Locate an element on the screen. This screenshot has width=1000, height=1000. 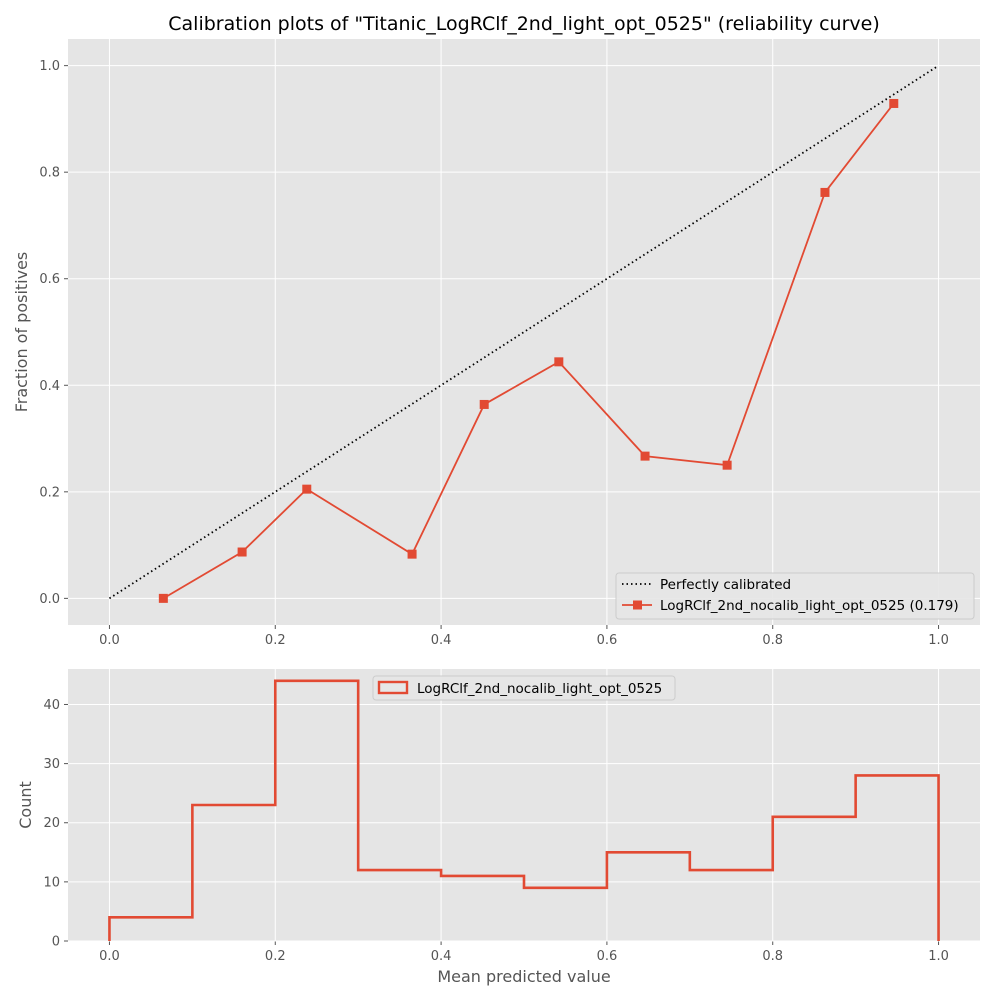
top-x-tick-label: 0.4 is located at coordinates (441, 640).